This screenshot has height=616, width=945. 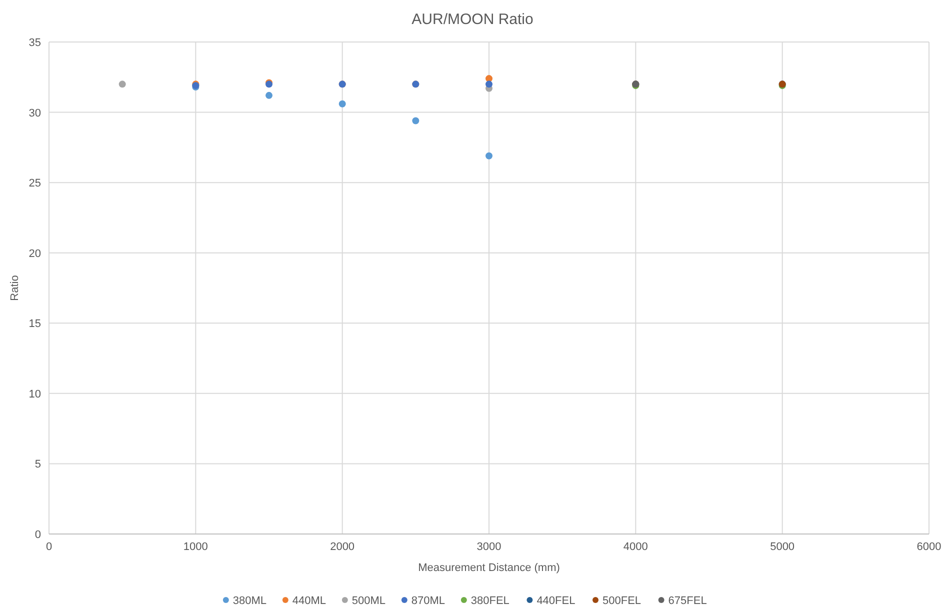 I want to click on x-tick-label: 6000, so click(x=929, y=547).